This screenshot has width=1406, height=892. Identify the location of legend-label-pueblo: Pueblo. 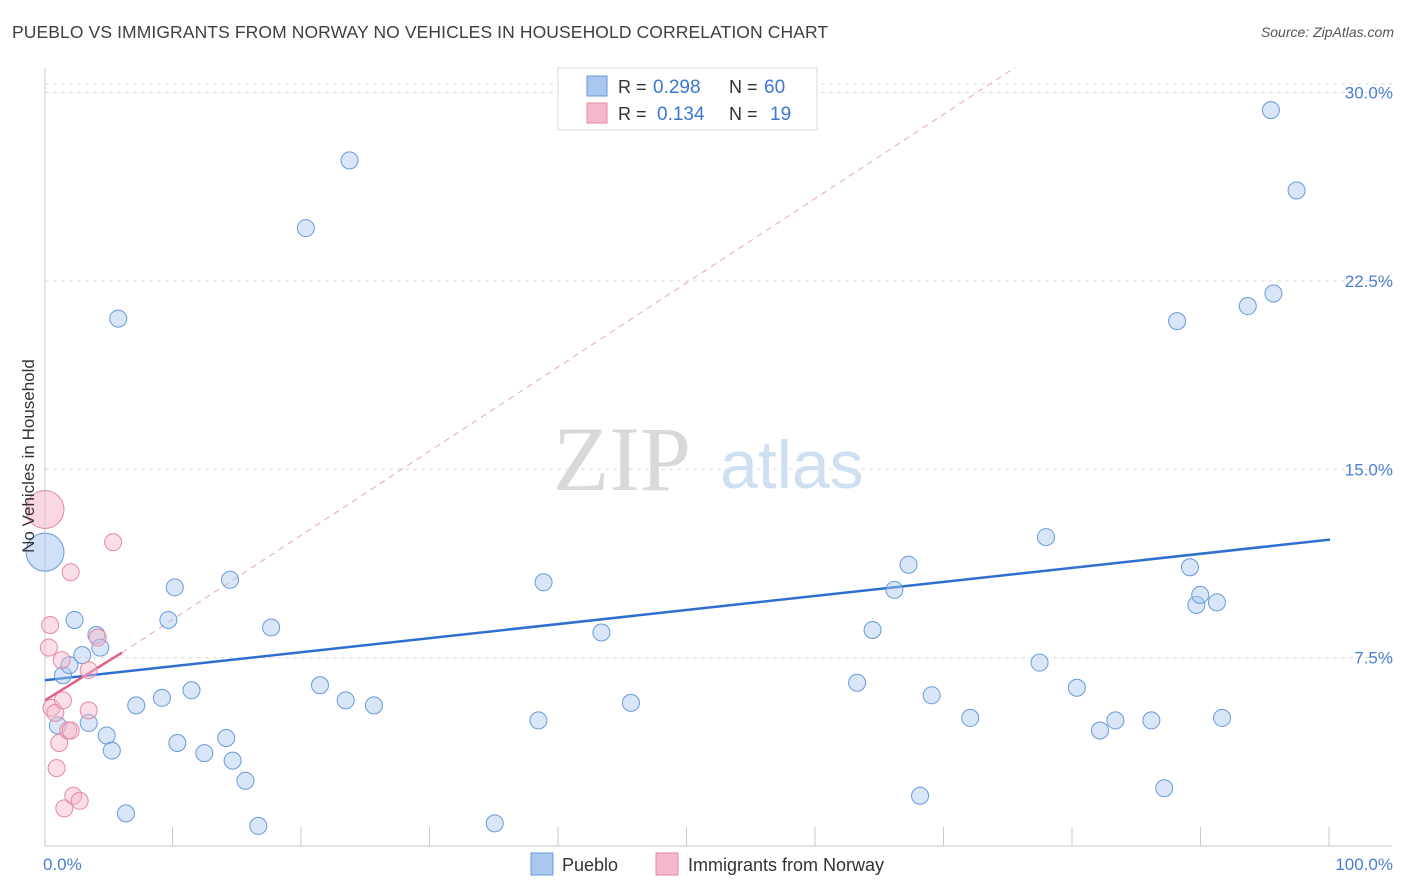
(590, 865).